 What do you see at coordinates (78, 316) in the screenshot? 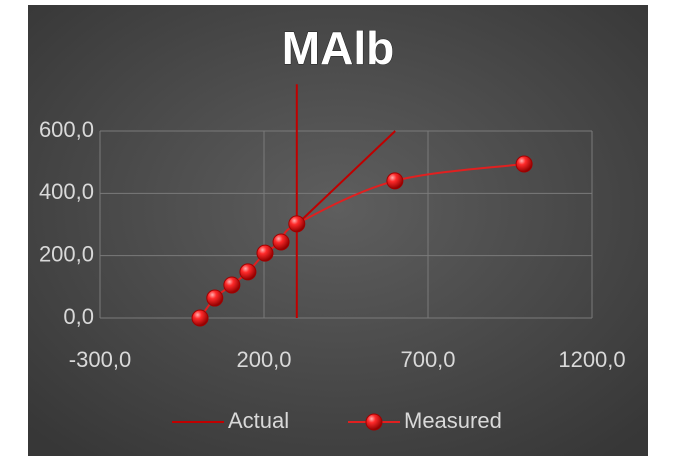
I see `y-tick-label: 0,0` at bounding box center [78, 316].